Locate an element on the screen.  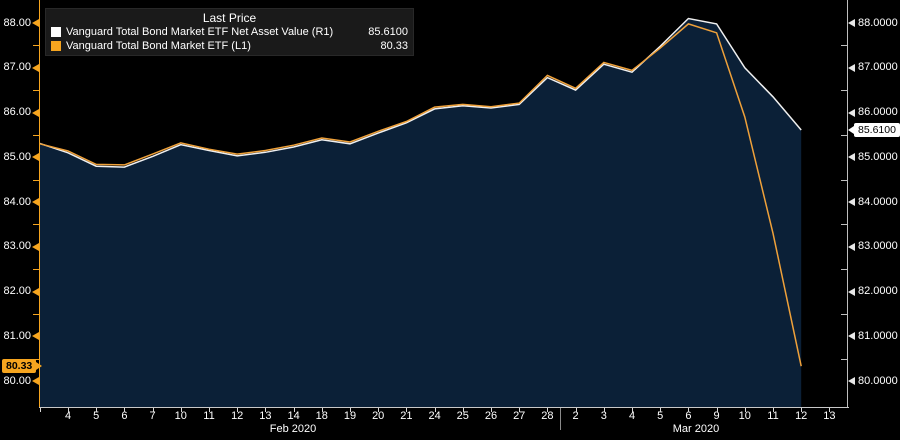
x-axis-label: 20 is located at coordinates (378, 416).